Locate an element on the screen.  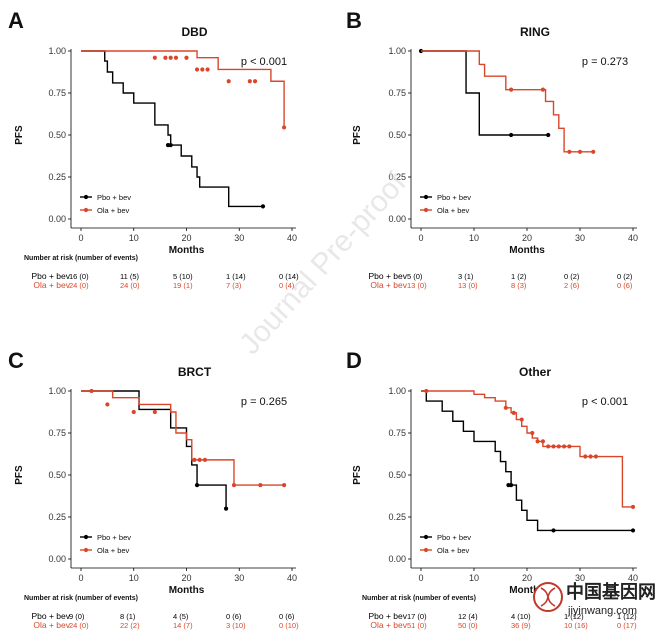
risk-value: 16 (0) is located at coordinates (79, 276).